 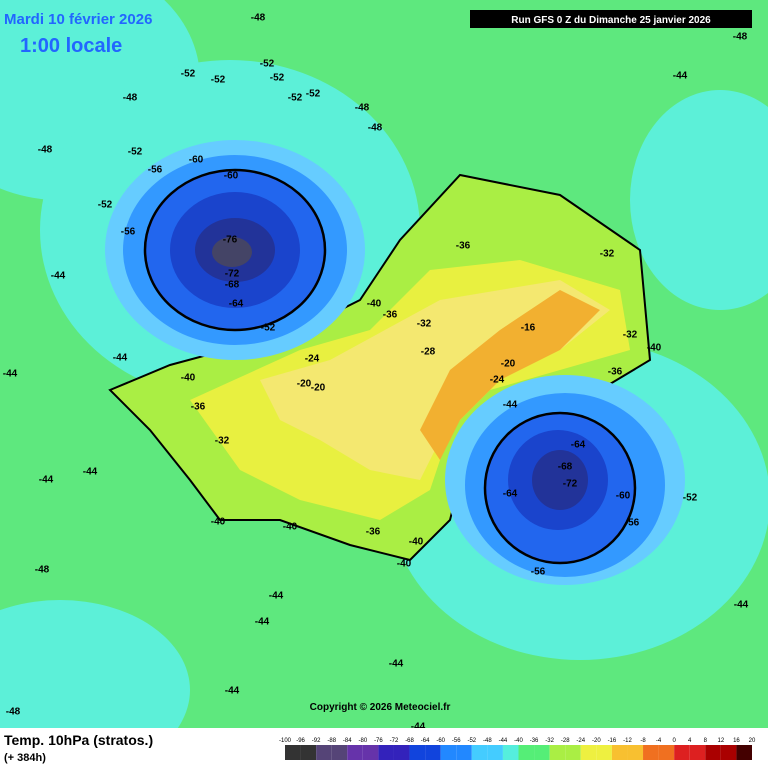 I want to click on colorbar-tick-label: -20, so click(x=596, y=741).